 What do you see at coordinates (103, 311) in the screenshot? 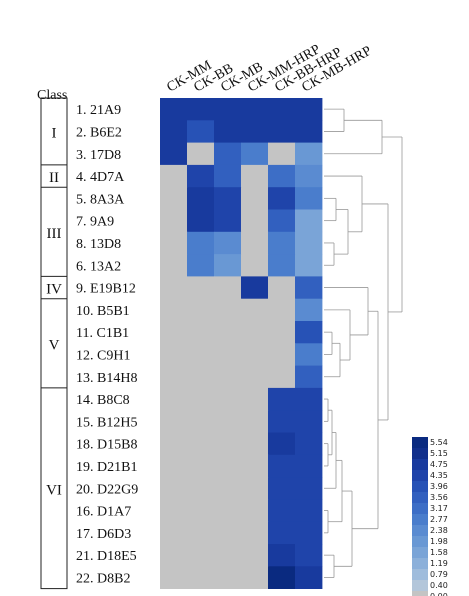
I see `row-label: 10. B5B1` at bounding box center [103, 311].